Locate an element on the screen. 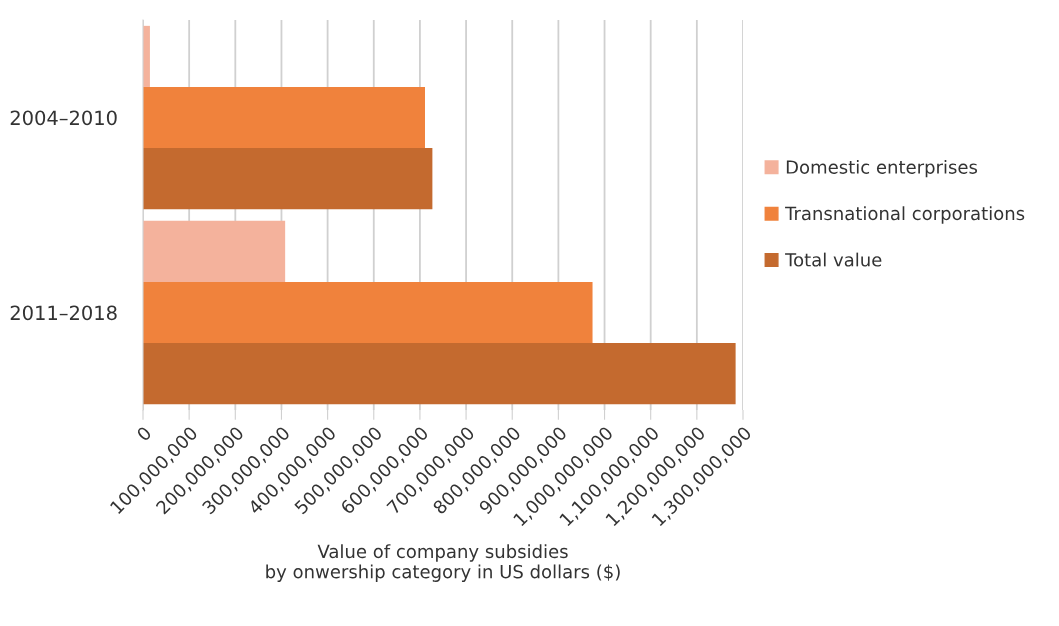  legend-label: Total value is located at coordinates (833, 259).